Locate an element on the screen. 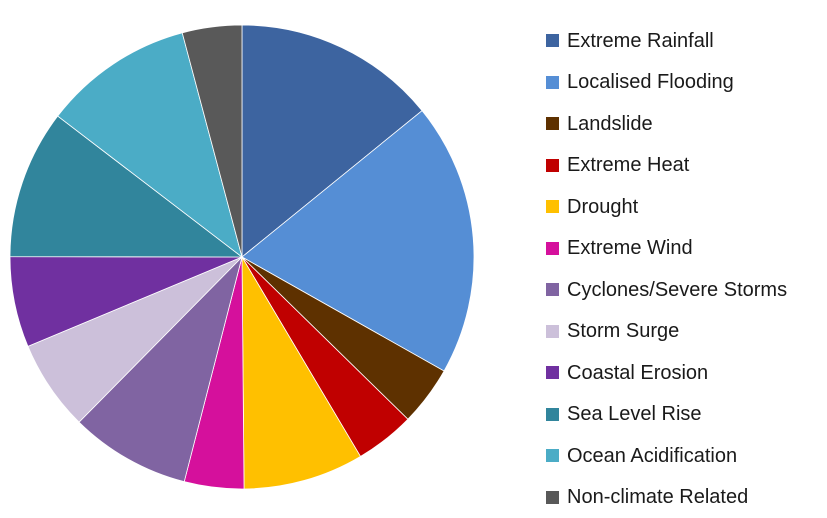  legend-label: Drought is located at coordinates (602, 207).